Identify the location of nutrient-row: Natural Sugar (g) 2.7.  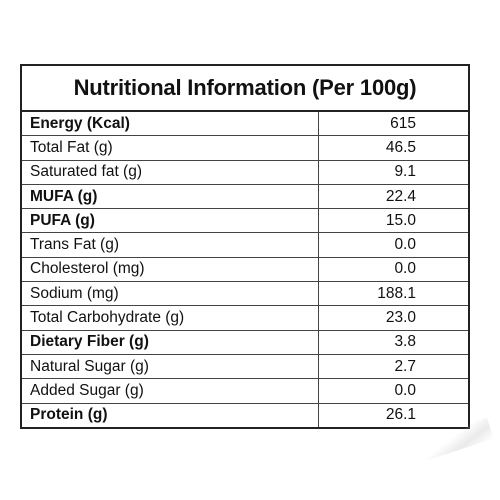
(245, 367).